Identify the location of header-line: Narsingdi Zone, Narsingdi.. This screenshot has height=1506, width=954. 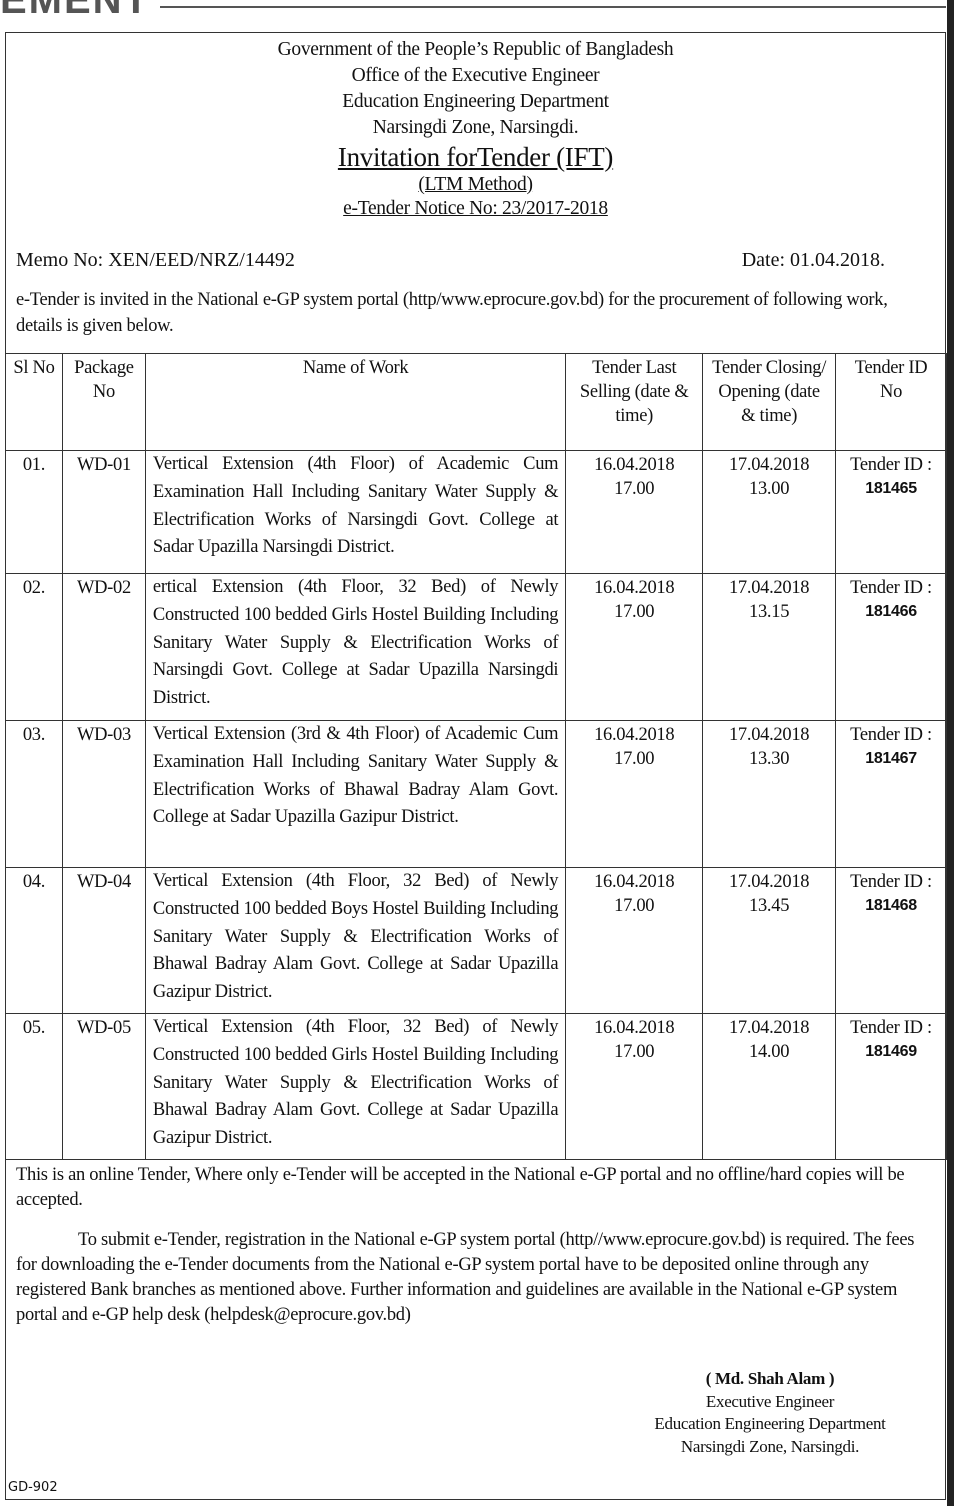
(475, 127).